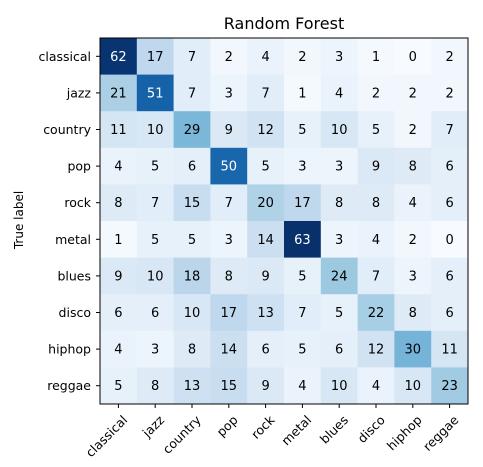  Describe the element at coordinates (67, 129) in the screenshot. I see `y-tick-label: country` at that location.